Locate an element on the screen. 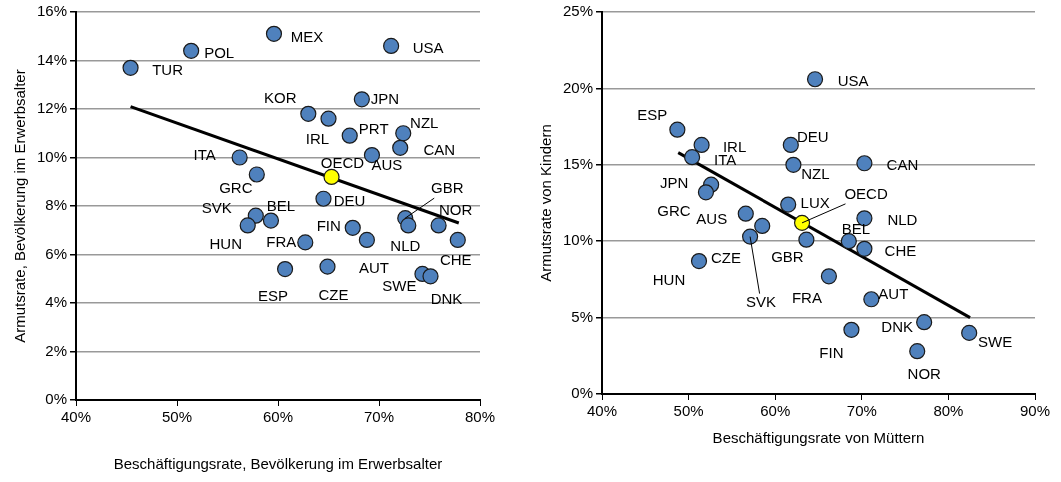  annotation: ITA is located at coordinates (204, 154).